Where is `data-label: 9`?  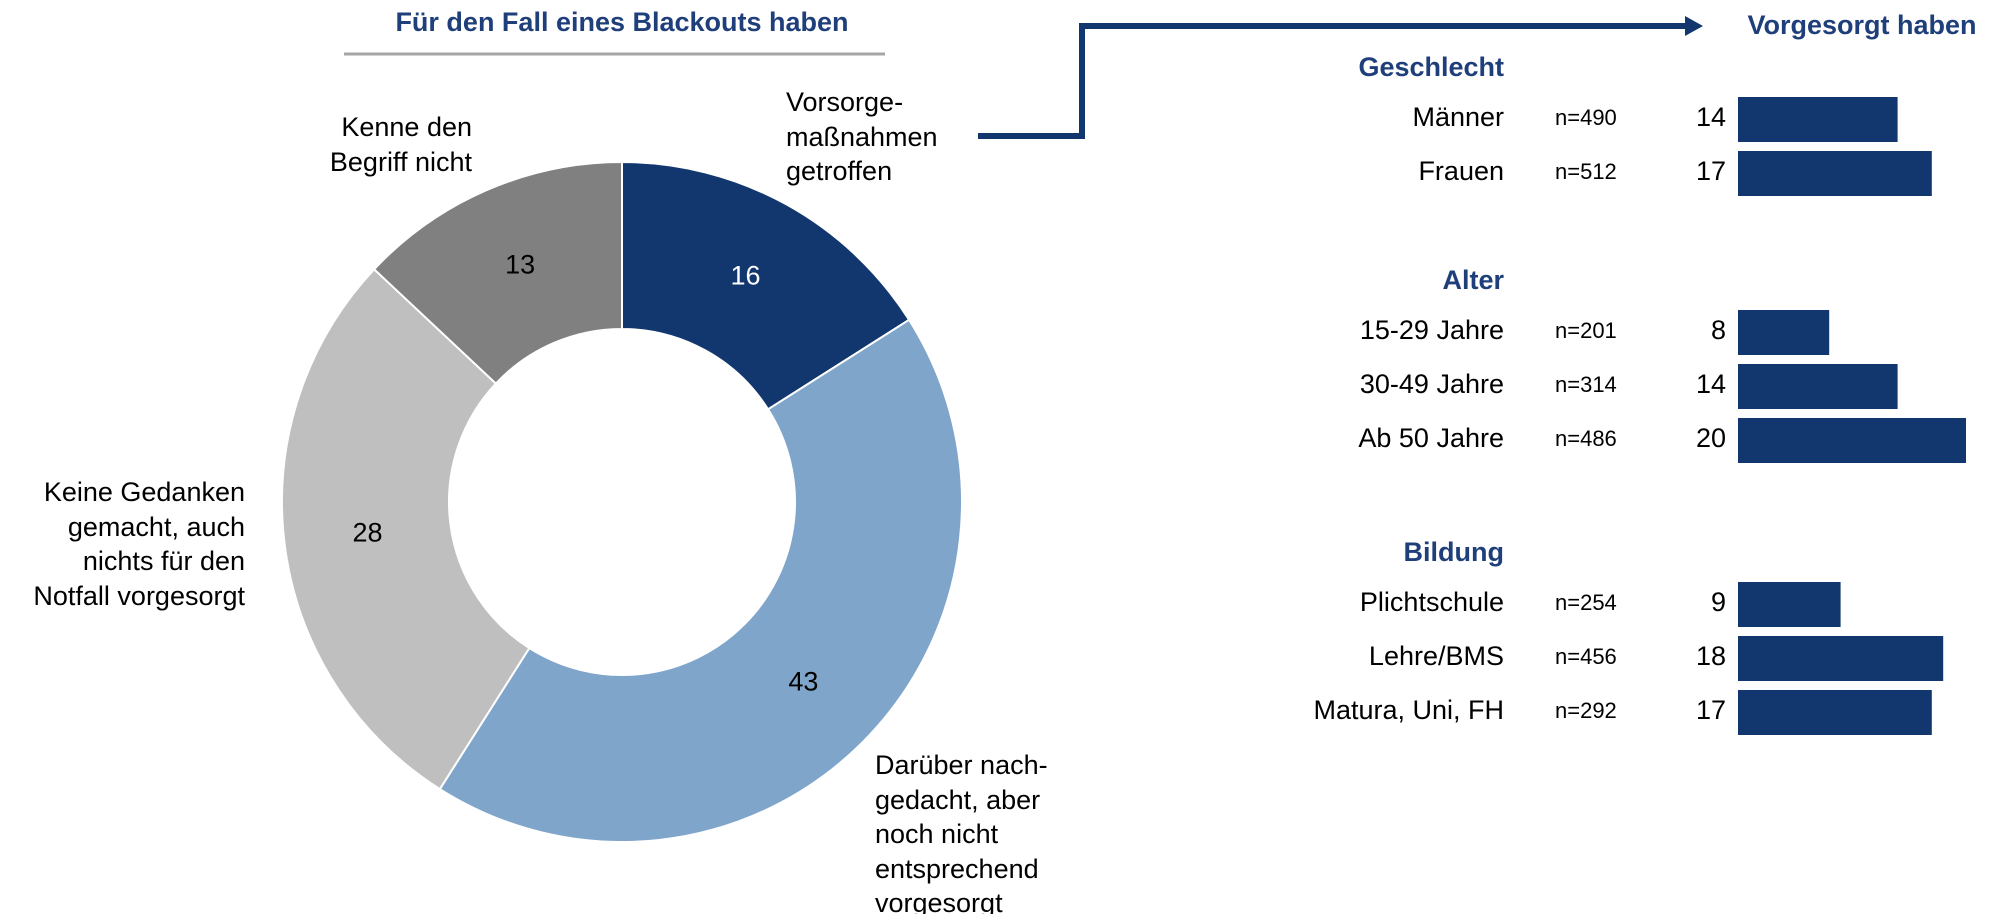
data-label: 9 is located at coordinates (1718, 602).